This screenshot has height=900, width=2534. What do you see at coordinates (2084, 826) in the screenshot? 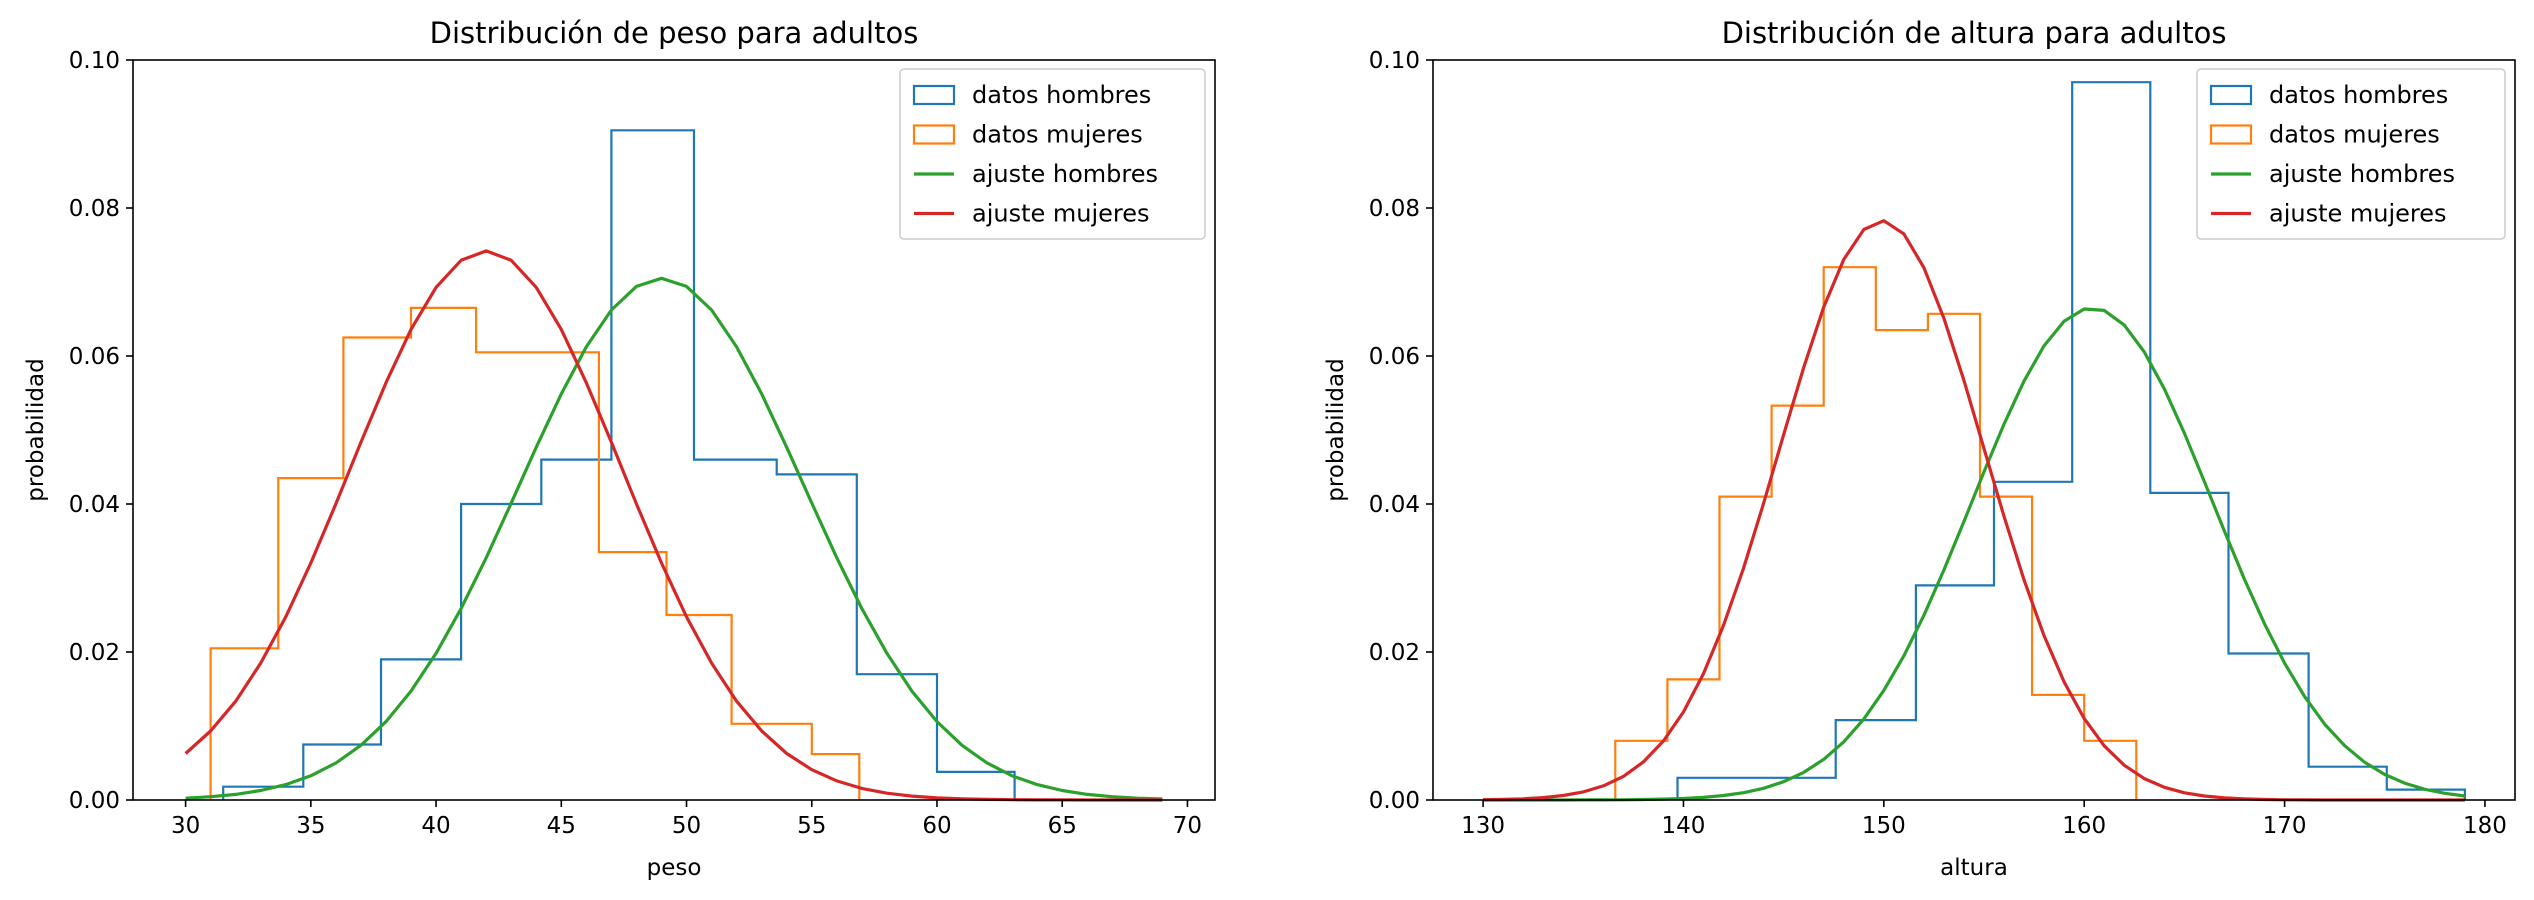
I see `x-tick-label: 160` at bounding box center [2084, 826].